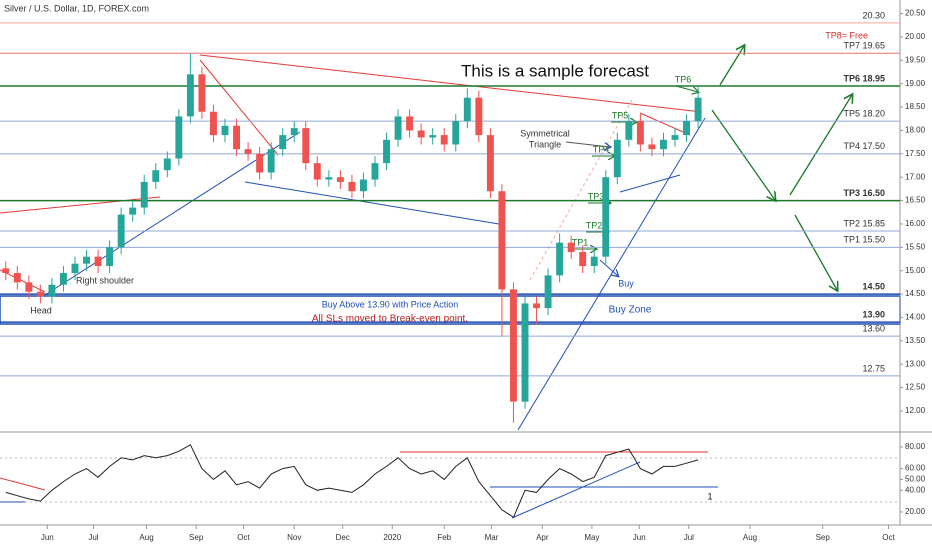 This screenshot has width=932, height=550. Describe the element at coordinates (93, 537) in the screenshot. I see `x-tick-label: Jul` at that location.